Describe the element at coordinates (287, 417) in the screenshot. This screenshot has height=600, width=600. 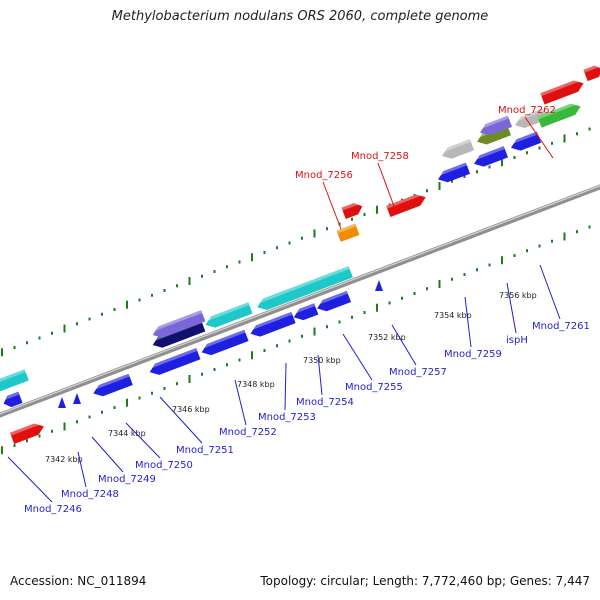
I see `gene-label-reverse: Mnod_7253` at that location.